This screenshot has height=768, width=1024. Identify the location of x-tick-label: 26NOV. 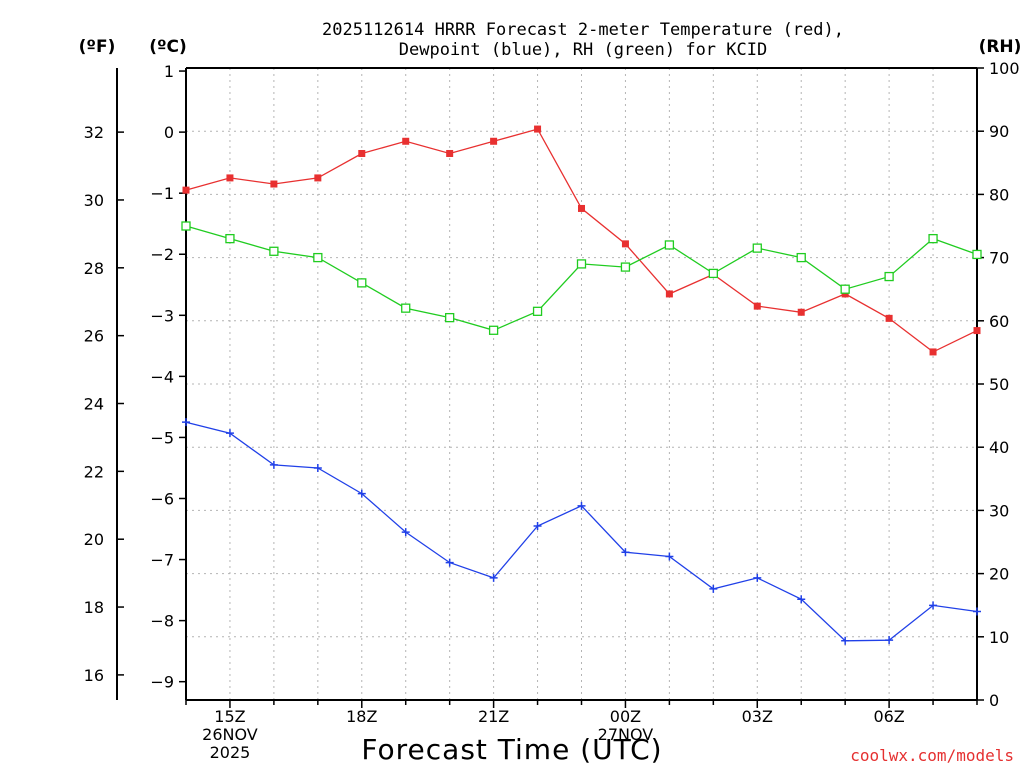
(230, 734).